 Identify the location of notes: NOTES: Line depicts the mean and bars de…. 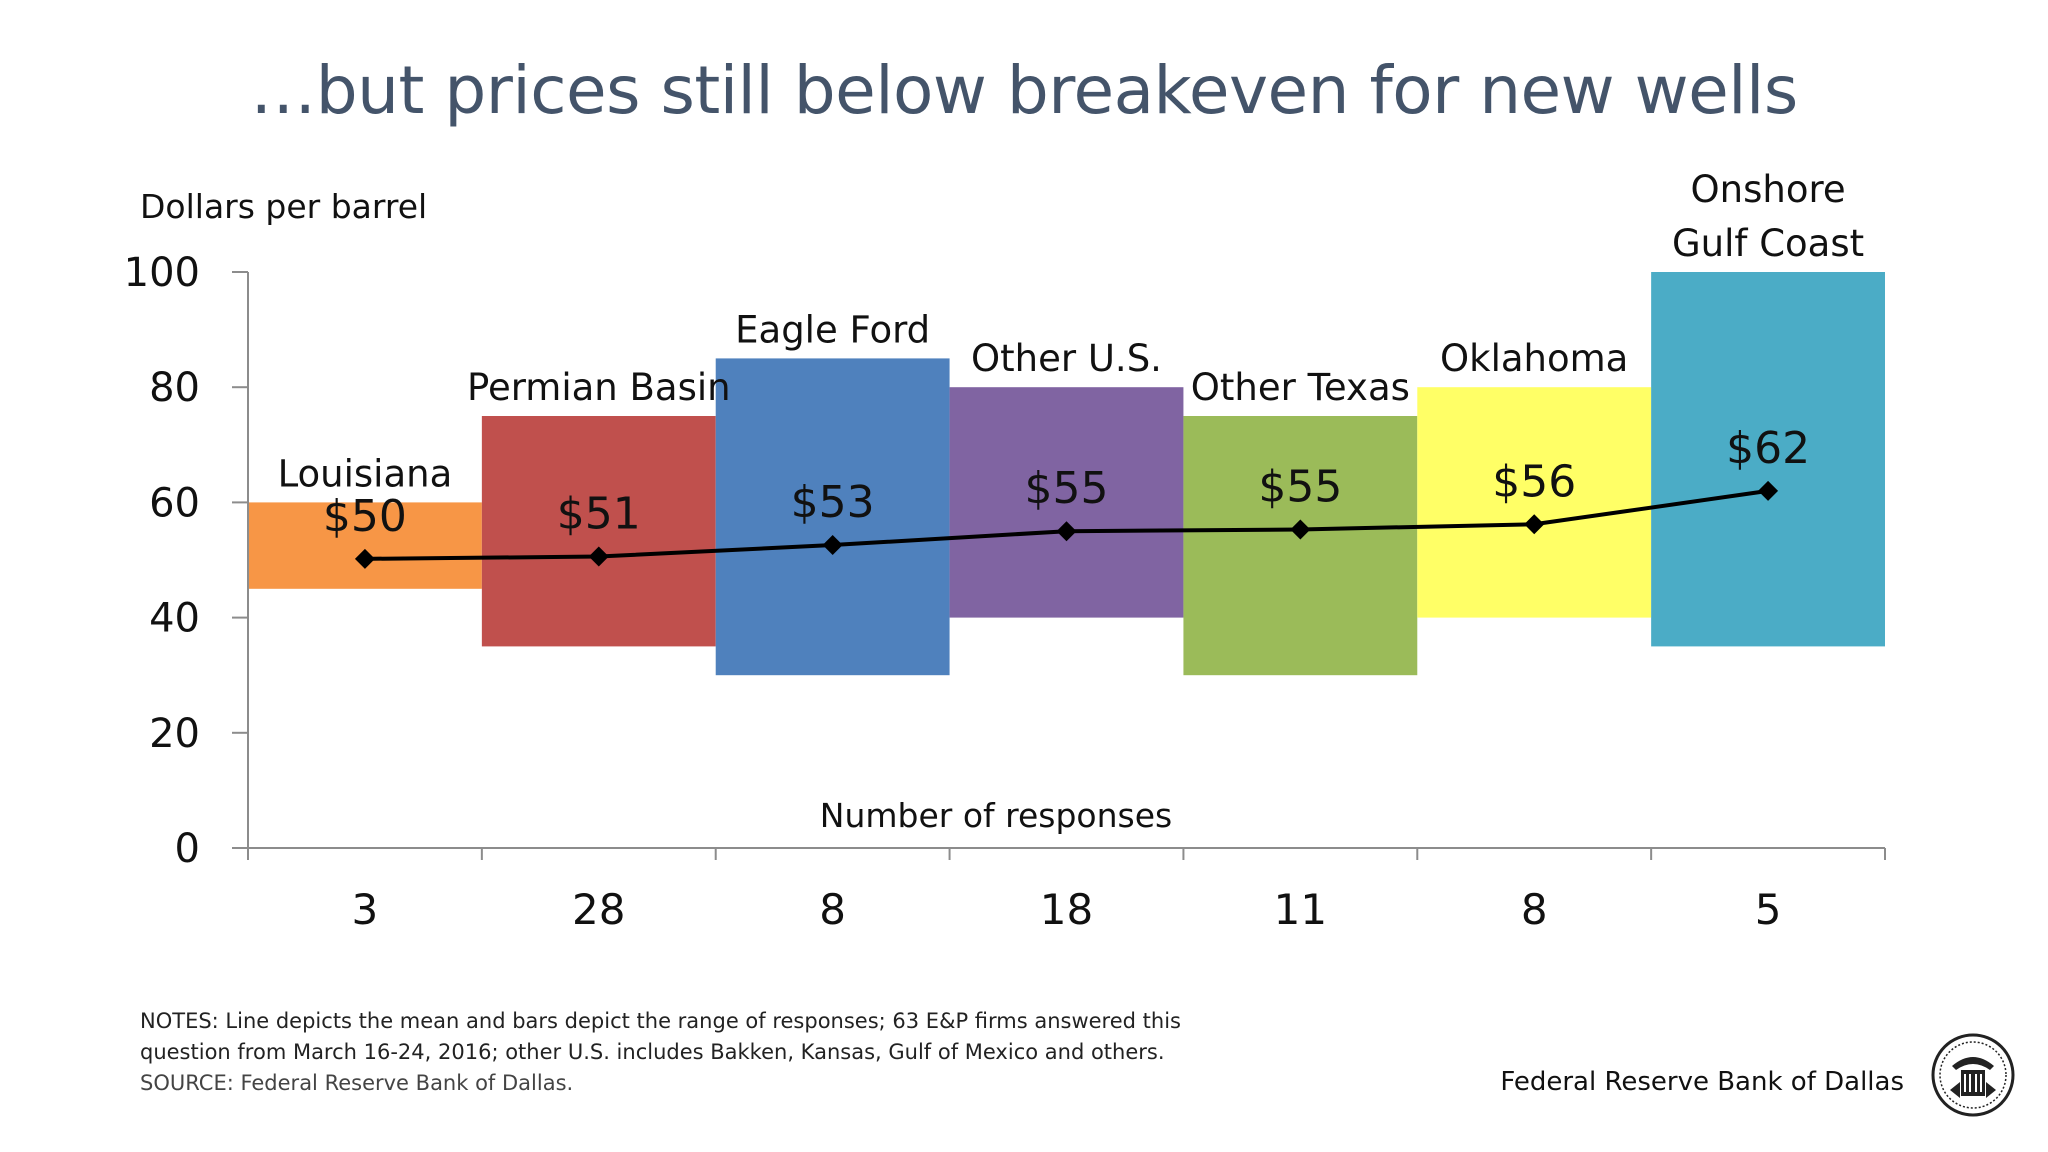
(660, 1052).